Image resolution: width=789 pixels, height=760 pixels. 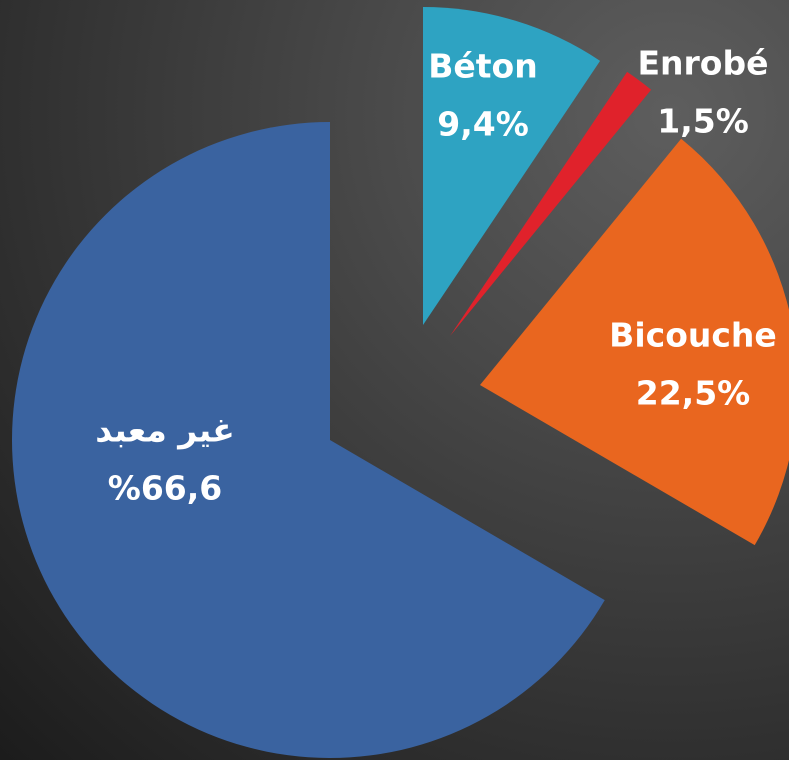 What do you see at coordinates (693, 393) in the screenshot?
I see `slice-value-label: 22,5%` at bounding box center [693, 393].